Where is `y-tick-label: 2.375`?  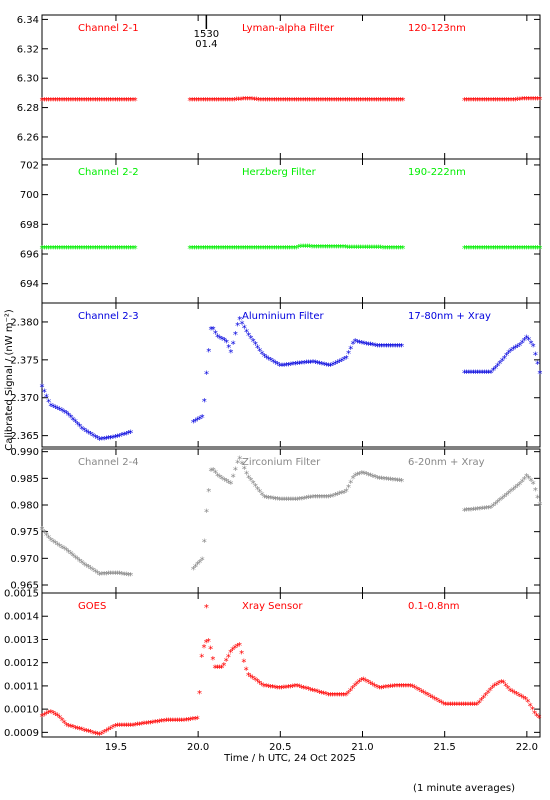 y-tick-label: 2.375 is located at coordinates (24, 360).